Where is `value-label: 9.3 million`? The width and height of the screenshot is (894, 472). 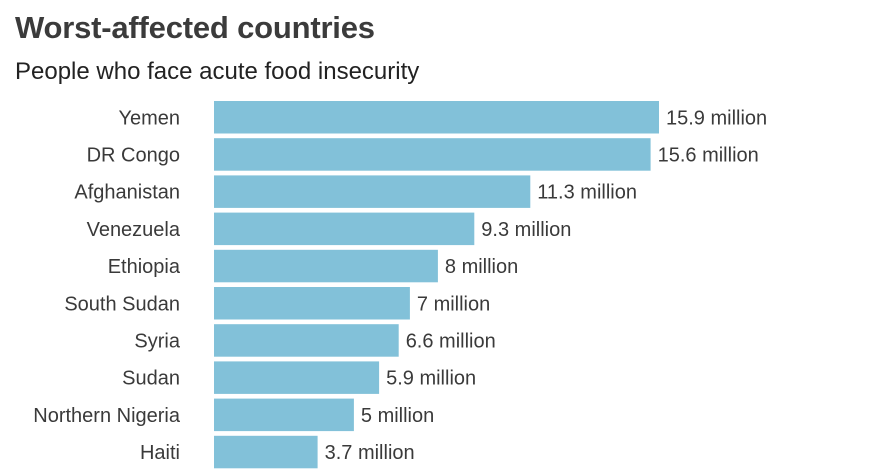 value-label: 9.3 million is located at coordinates (526, 230).